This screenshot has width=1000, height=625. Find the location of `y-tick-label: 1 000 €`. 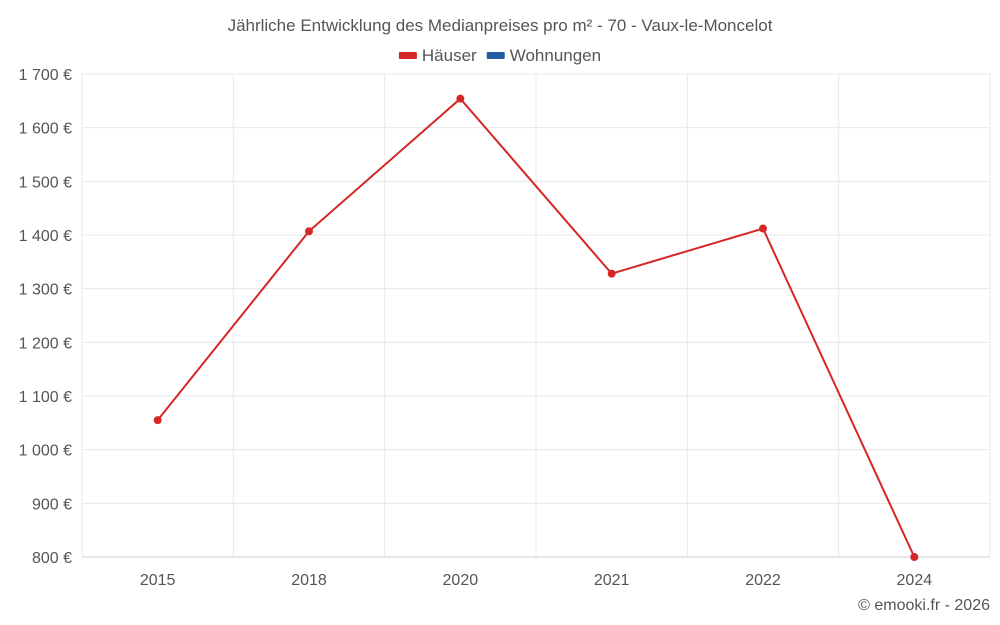

y-tick-label: 1 000 € is located at coordinates (45, 451).